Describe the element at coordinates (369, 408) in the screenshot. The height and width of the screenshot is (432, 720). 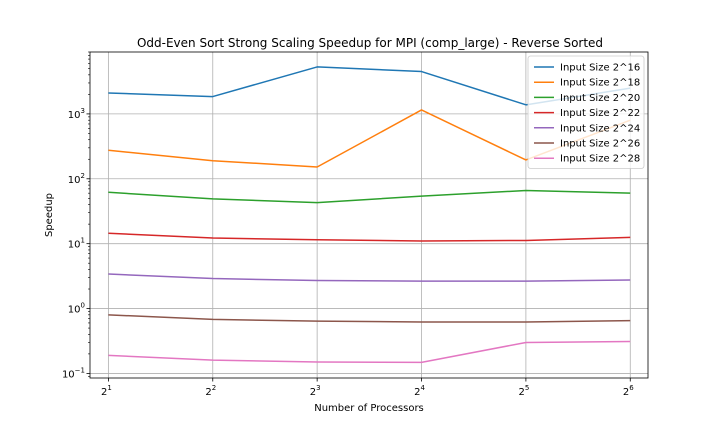
I see `x-axis-label: Number of Processors` at that location.